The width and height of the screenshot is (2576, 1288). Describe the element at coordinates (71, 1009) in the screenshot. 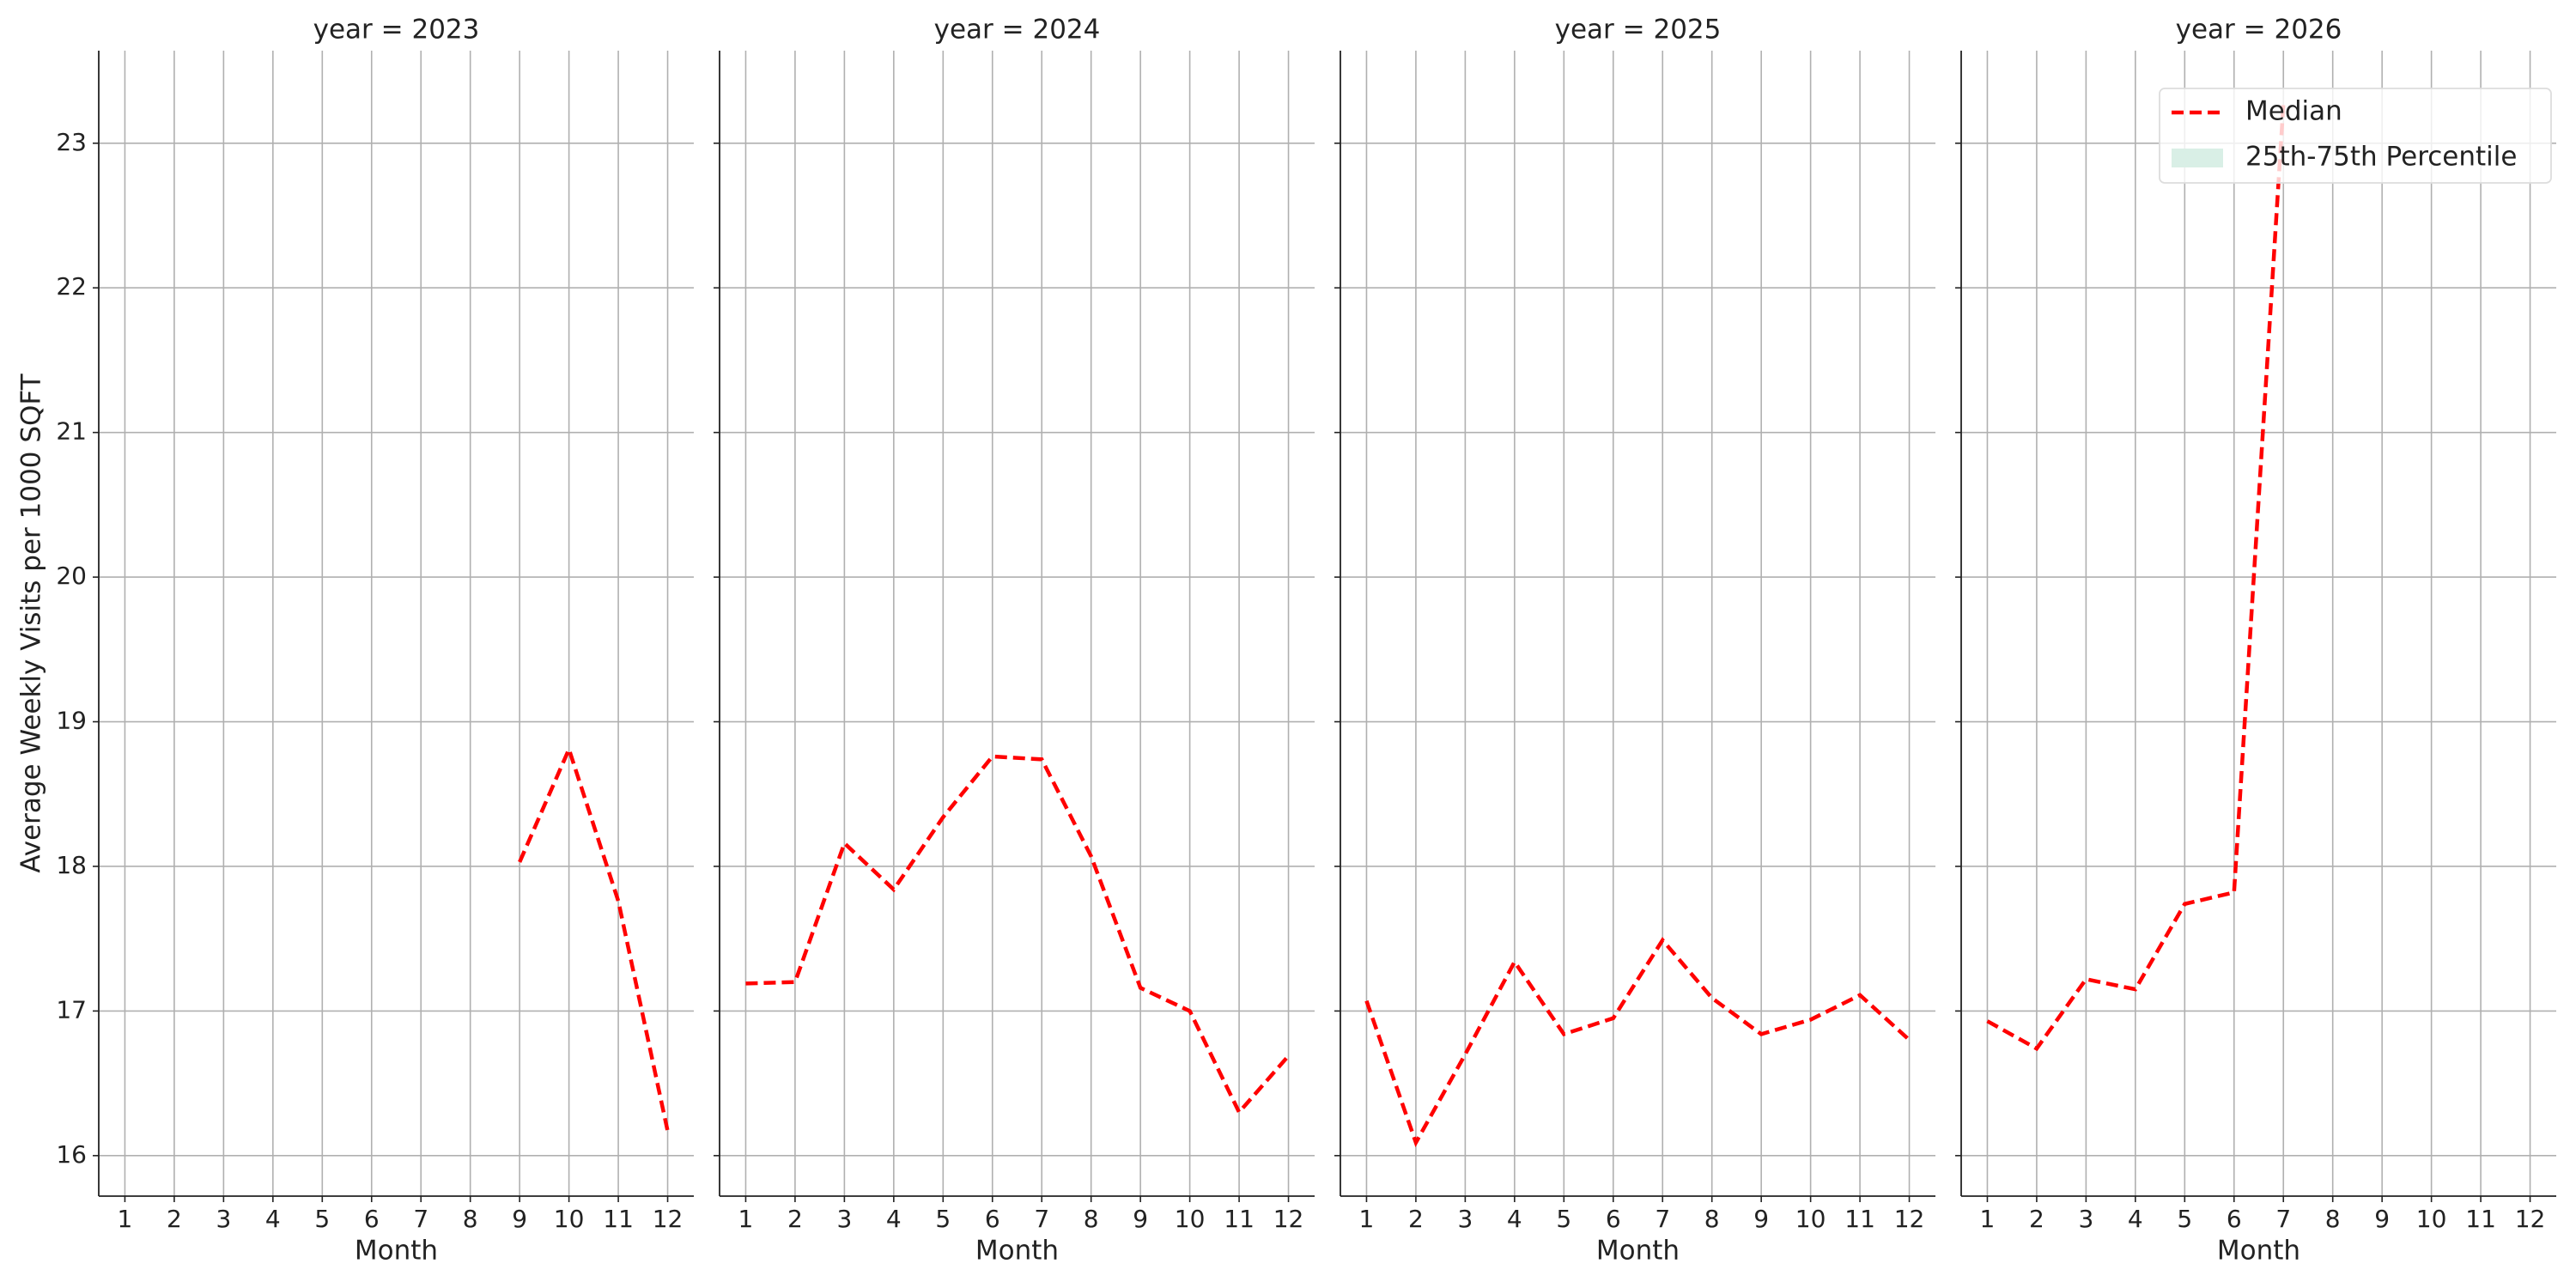

I see `y-tick-label: 17` at that location.